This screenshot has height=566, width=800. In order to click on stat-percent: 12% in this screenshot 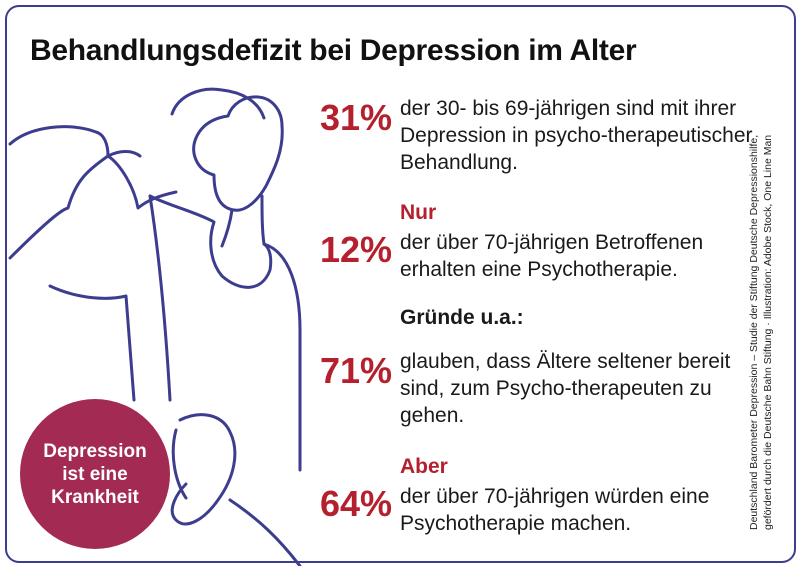, I will do `click(355, 249)`.